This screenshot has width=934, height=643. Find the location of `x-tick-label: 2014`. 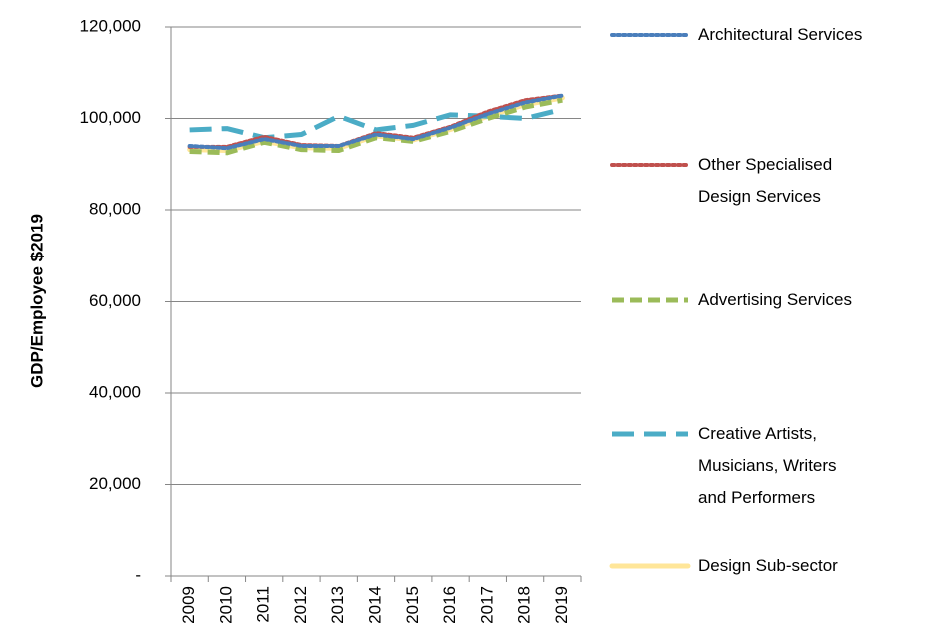

x-tick-label: 2014 is located at coordinates (374, 605).